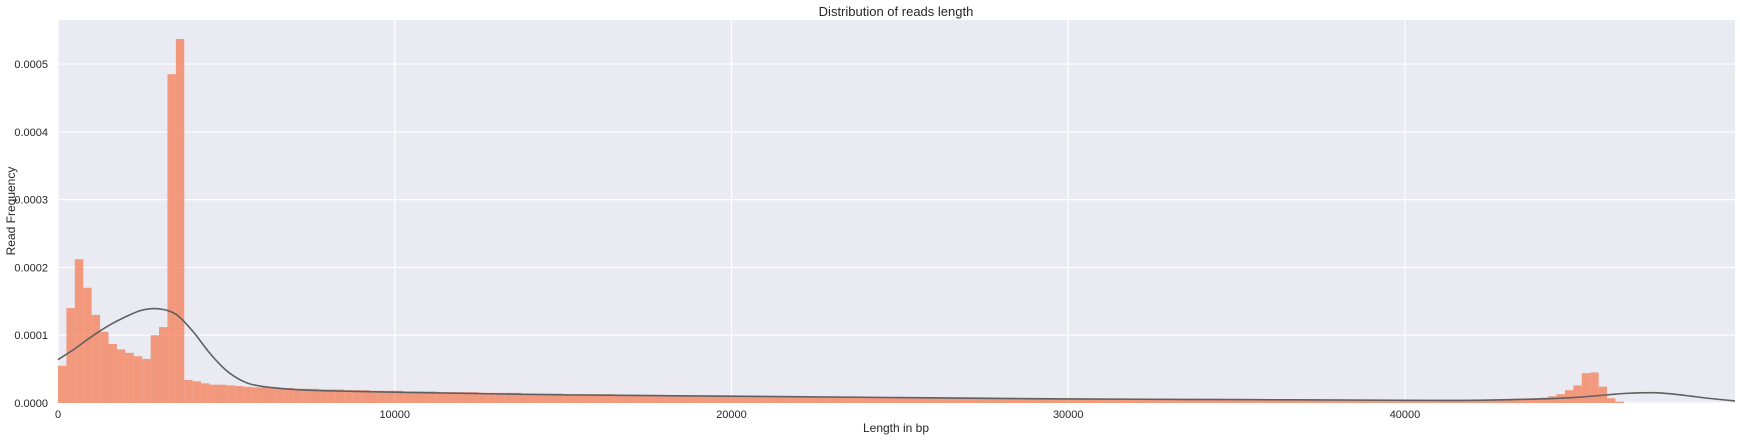  Describe the element at coordinates (1068, 415) in the screenshot. I see `x-tick-label: 30000` at that location.